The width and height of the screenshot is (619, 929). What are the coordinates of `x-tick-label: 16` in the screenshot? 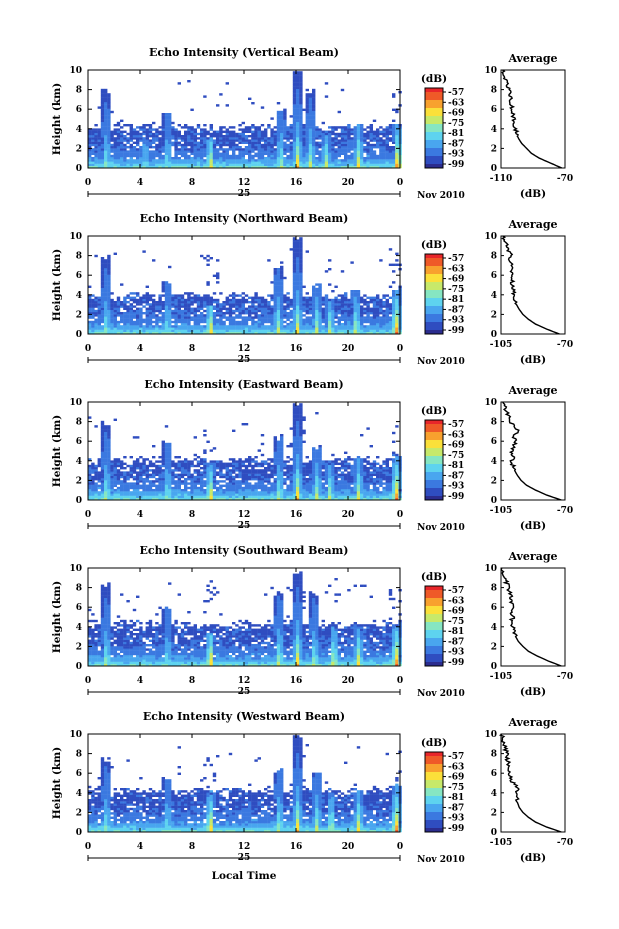 It's located at (296, 349).